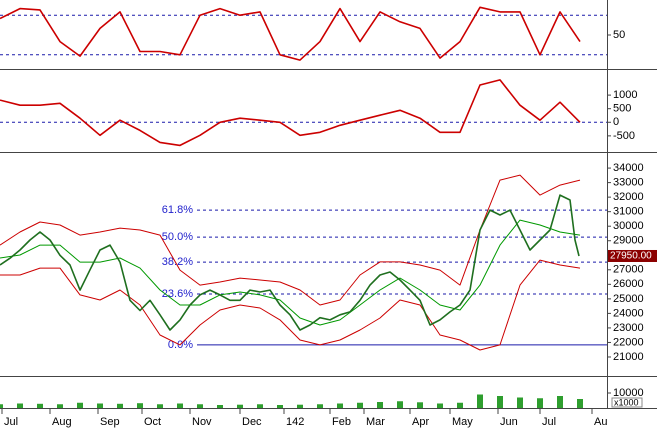 This screenshot has height=431, width=657. What do you see at coordinates (420, 422) in the screenshot?
I see `x-tick-label: Apr` at bounding box center [420, 422].